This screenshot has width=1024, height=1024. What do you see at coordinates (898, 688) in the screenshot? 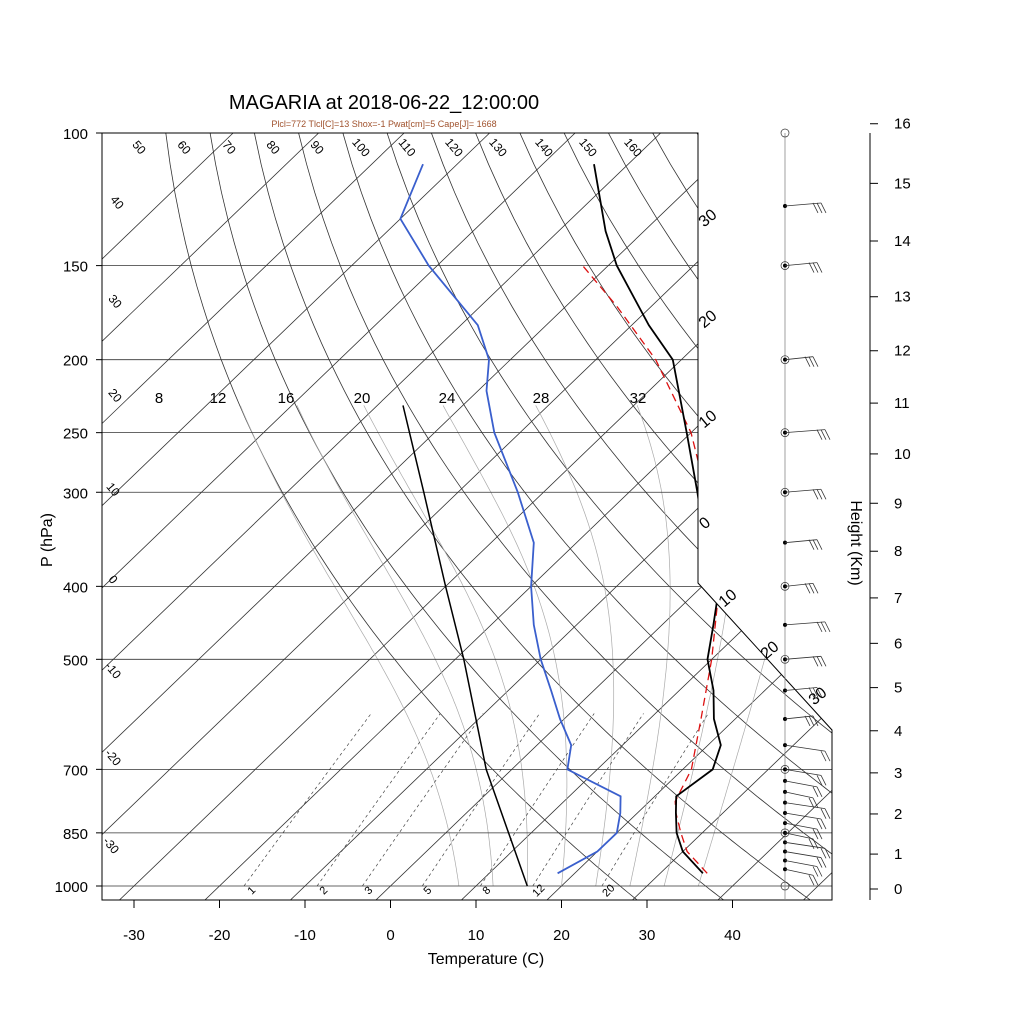
I see `height-tick-label: 5` at bounding box center [898, 688].